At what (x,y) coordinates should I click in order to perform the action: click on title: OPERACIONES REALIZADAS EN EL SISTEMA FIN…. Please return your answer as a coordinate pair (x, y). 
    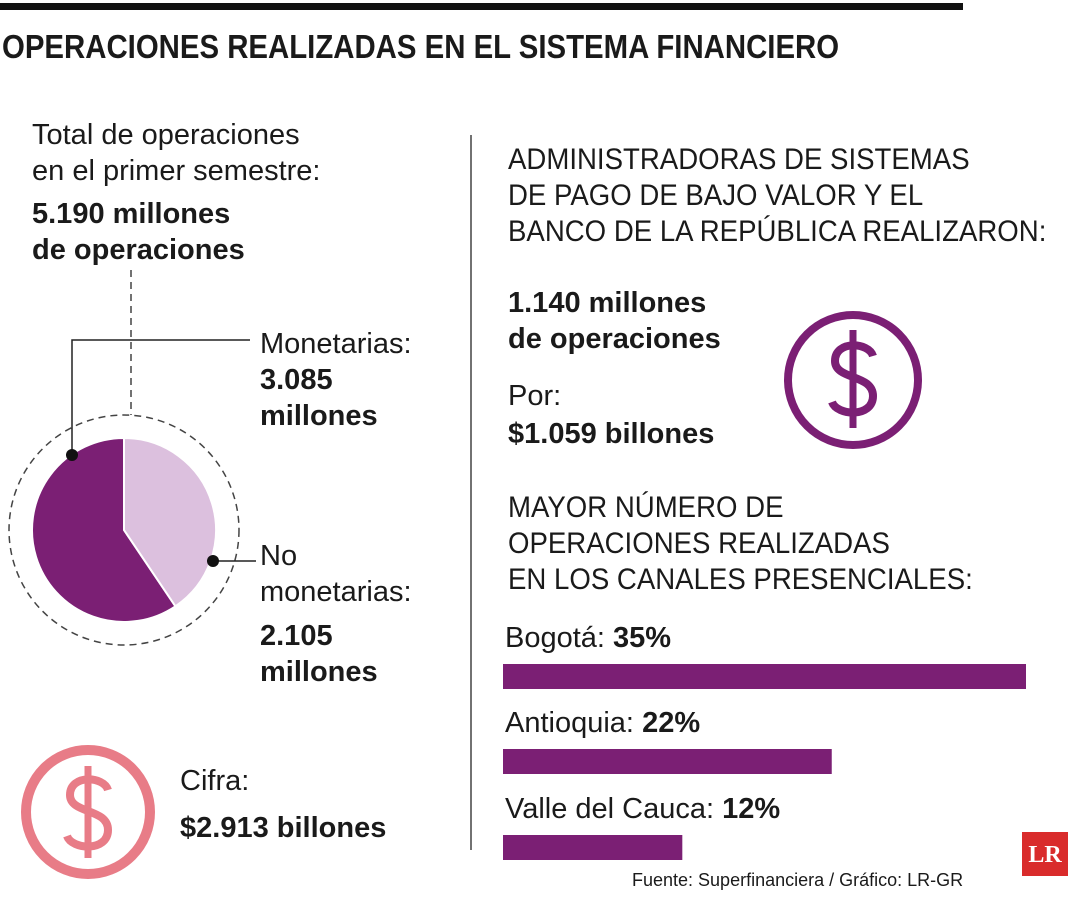
    Looking at the image, I should click on (421, 46).